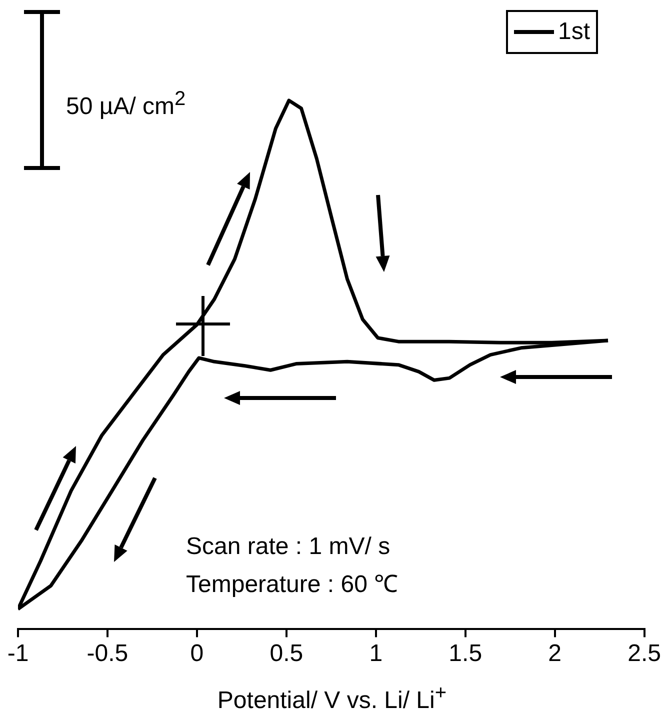 Image resolution: width=664 pixels, height=718 pixels. I want to click on x-tick-label: -0.5, so click(107, 654).